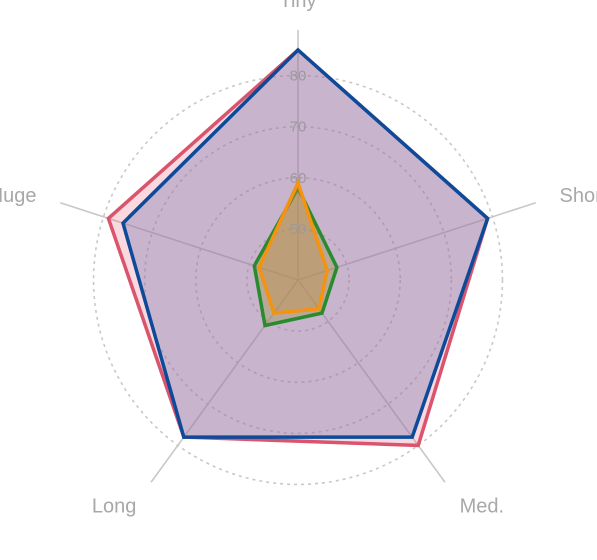  I want to click on radial-tick-labels: 50 60 70 80, so click(298, 153).